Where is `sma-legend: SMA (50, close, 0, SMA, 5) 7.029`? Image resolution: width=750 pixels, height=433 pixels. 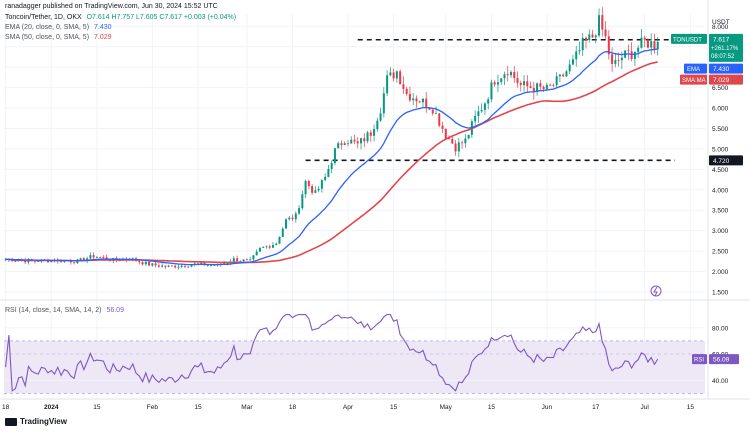 sma-legend: SMA (50, close, 0, SMA, 5) 7.029 is located at coordinates (60, 37).